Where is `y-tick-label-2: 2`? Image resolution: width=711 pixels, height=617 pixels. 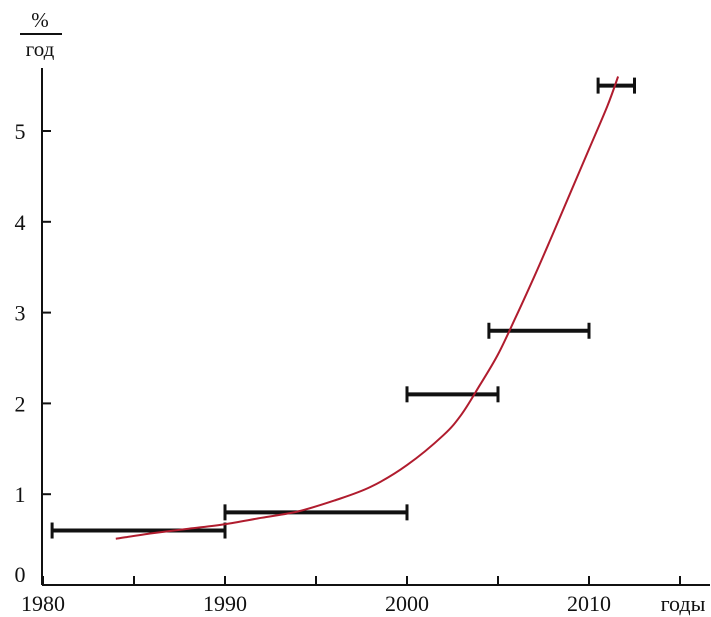
y-tick-label-2: 2 is located at coordinates (20, 403).